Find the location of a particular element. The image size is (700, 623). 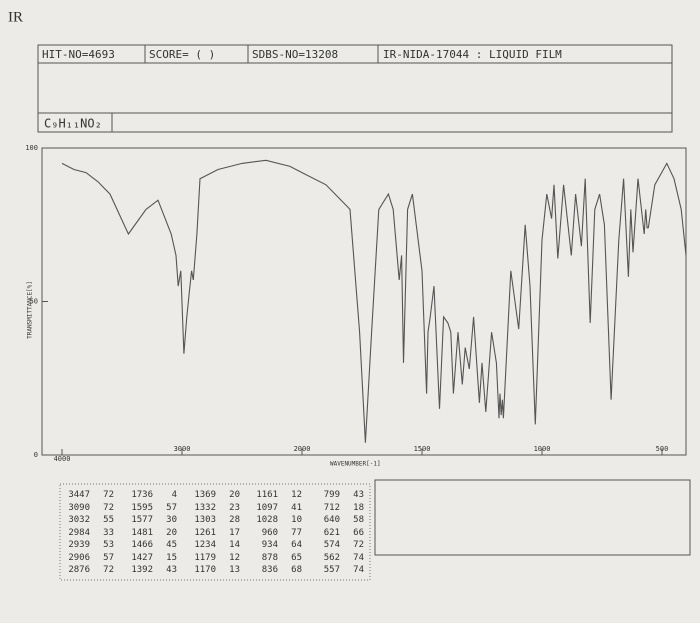

x-axis-label: WAVENUMBER[-1] is located at coordinates (355, 464).